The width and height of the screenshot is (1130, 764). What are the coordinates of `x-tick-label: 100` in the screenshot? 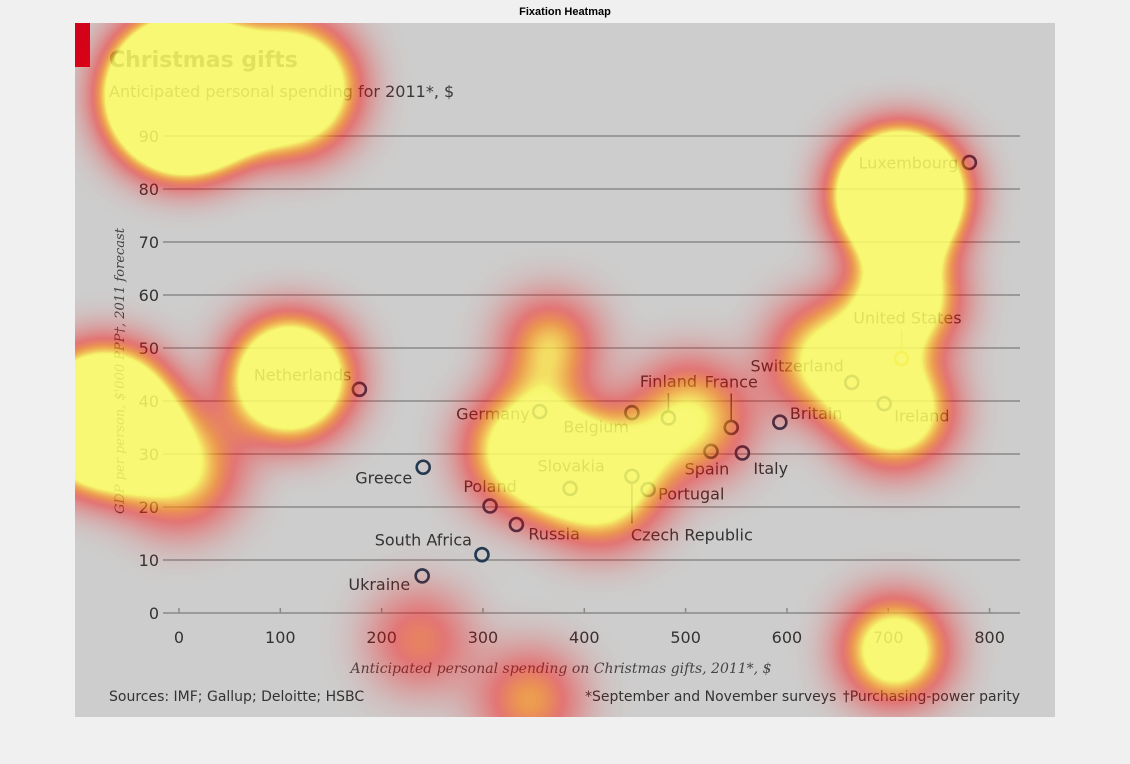 It's located at (280, 637).